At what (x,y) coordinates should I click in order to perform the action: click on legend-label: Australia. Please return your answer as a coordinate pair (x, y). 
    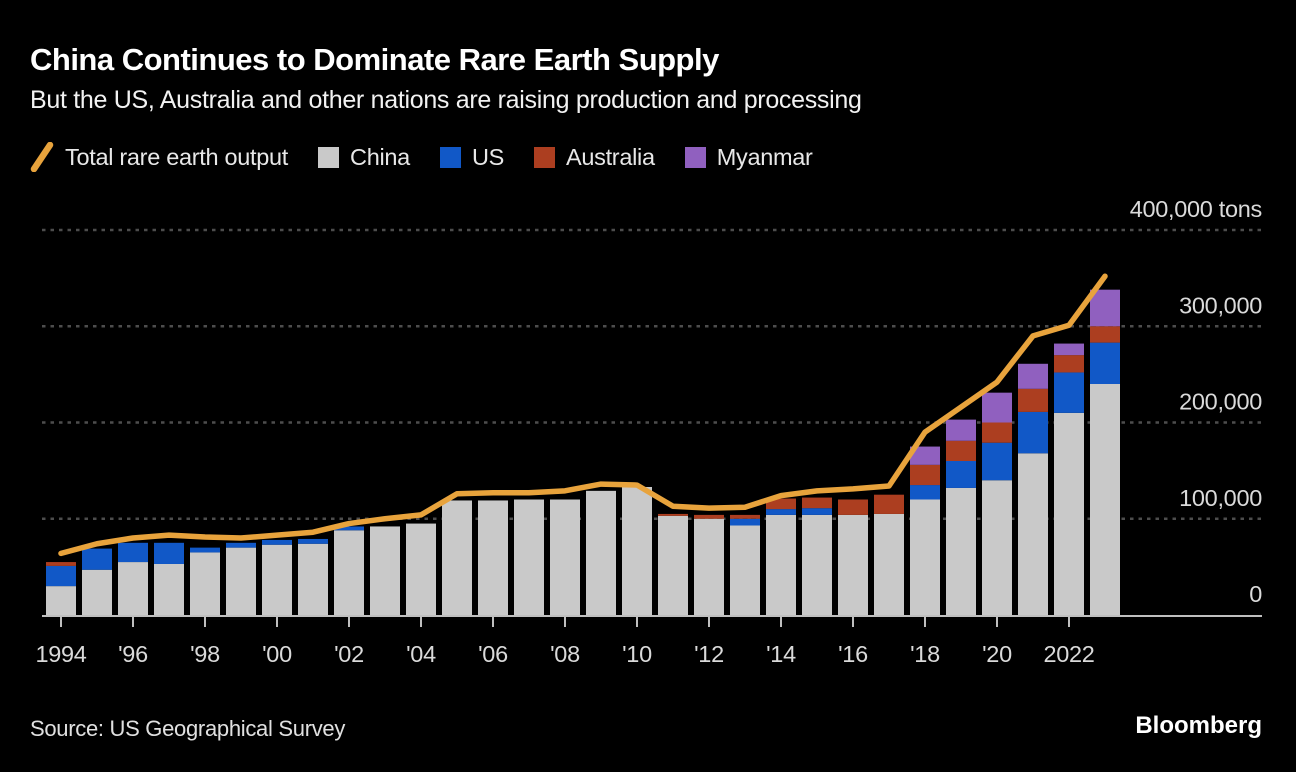
    Looking at the image, I should click on (610, 156).